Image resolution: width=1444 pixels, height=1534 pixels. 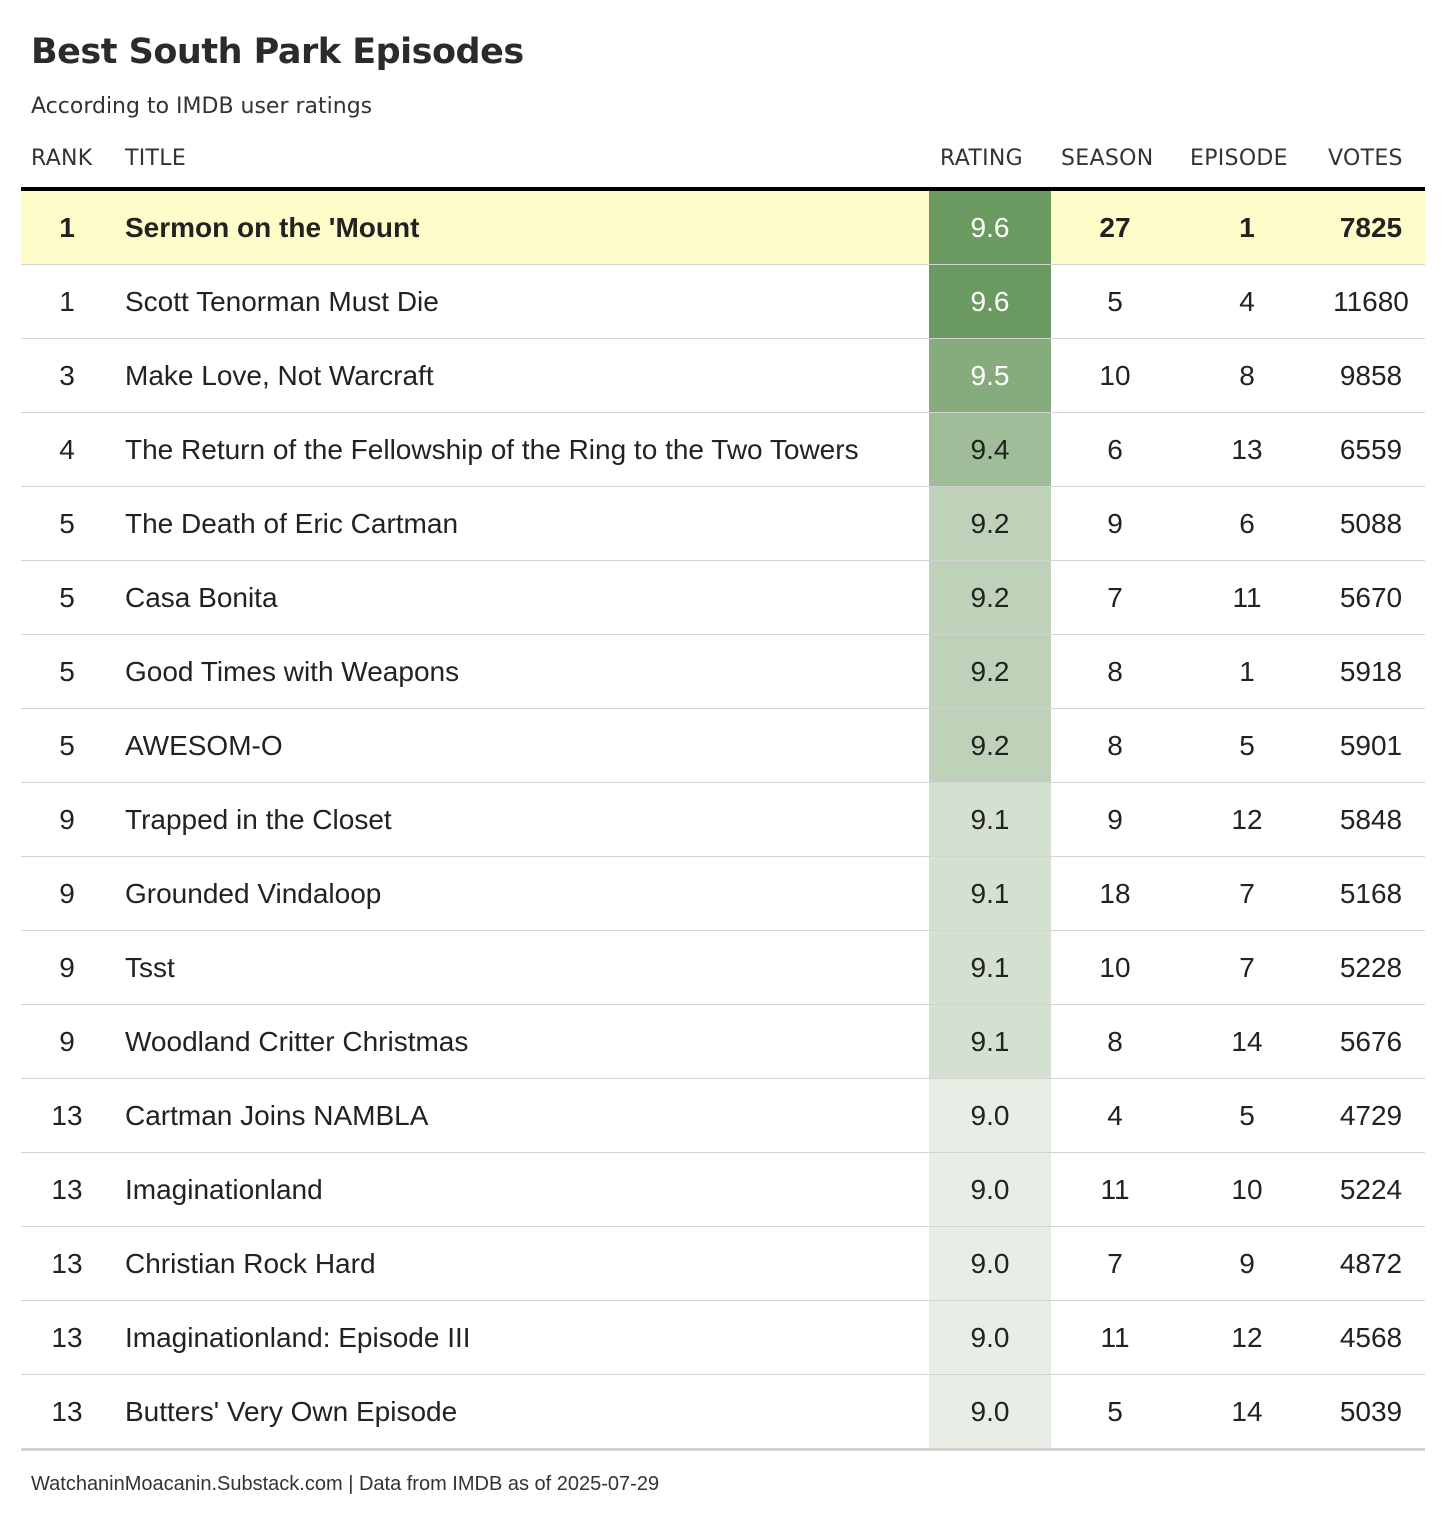 What do you see at coordinates (1107, 158) in the screenshot?
I see `column-header-season: SEASON` at bounding box center [1107, 158].